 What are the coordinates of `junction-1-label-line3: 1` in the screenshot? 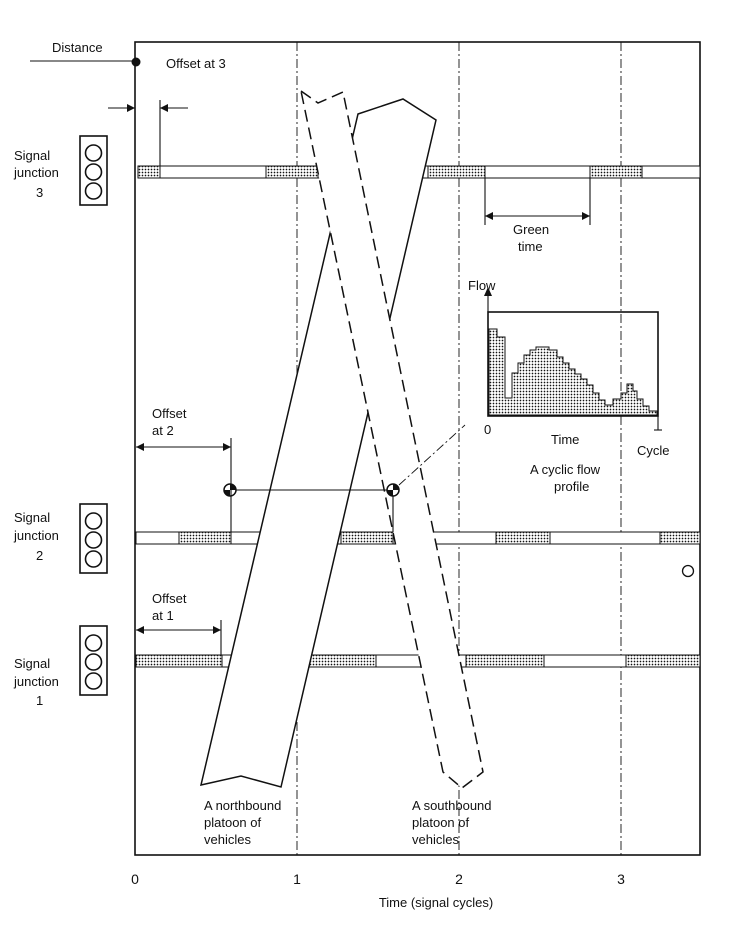 It's located at (39, 700).